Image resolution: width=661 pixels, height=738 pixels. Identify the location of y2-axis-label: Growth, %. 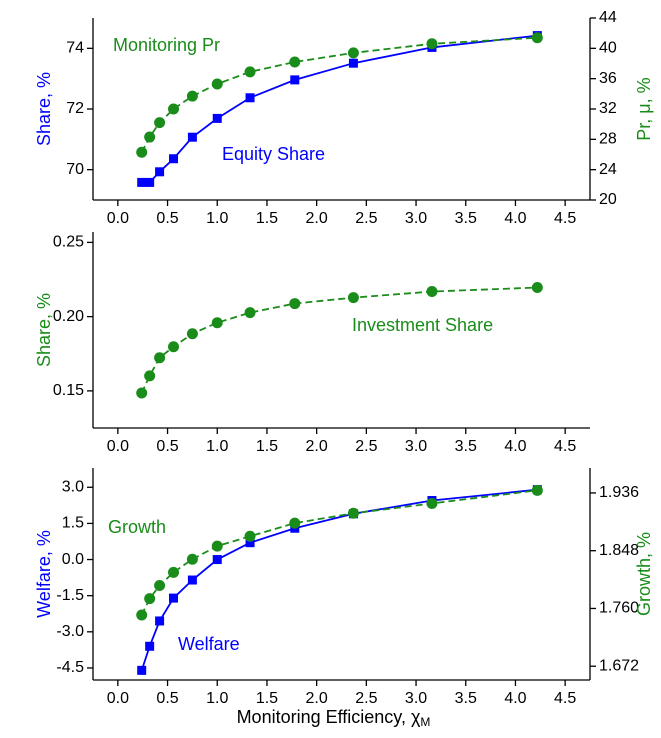
(644, 574).